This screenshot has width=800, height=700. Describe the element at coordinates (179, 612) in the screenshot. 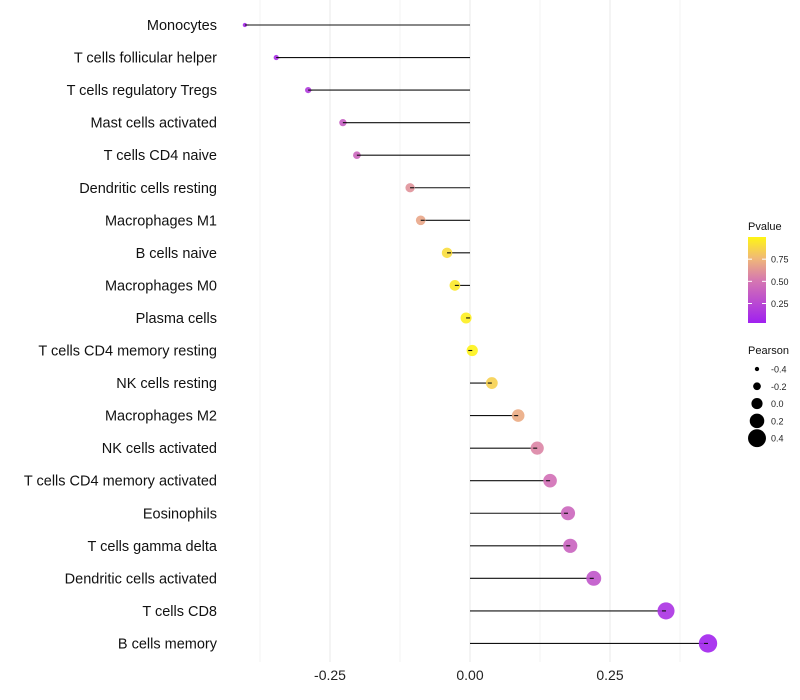

I see `category-label: T cells CD8` at that location.